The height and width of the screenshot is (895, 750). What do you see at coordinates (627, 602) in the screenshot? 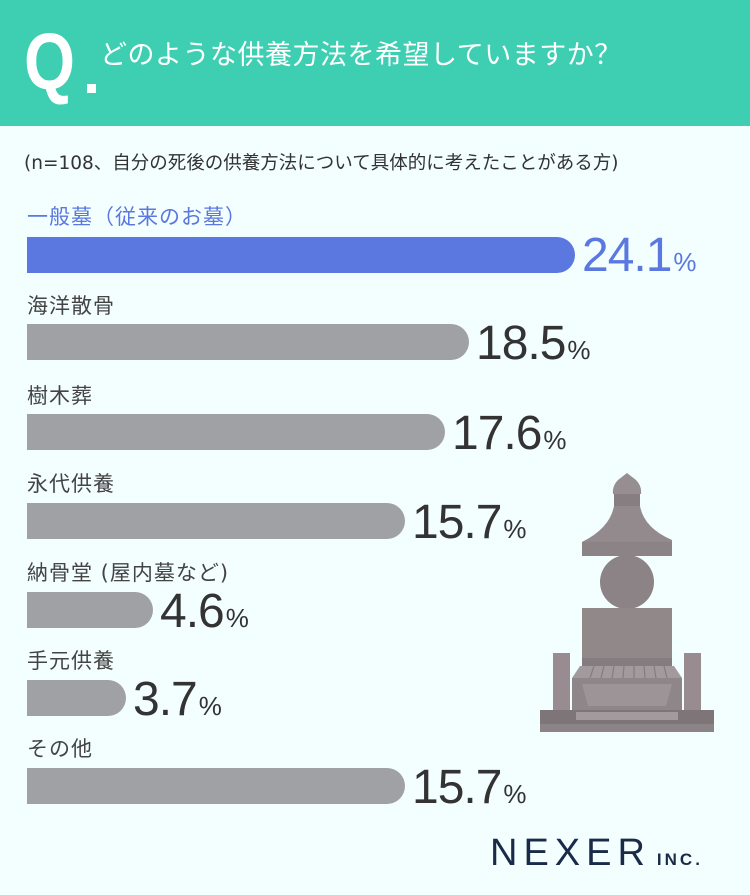
I see `tombstone-icon` at bounding box center [627, 602].